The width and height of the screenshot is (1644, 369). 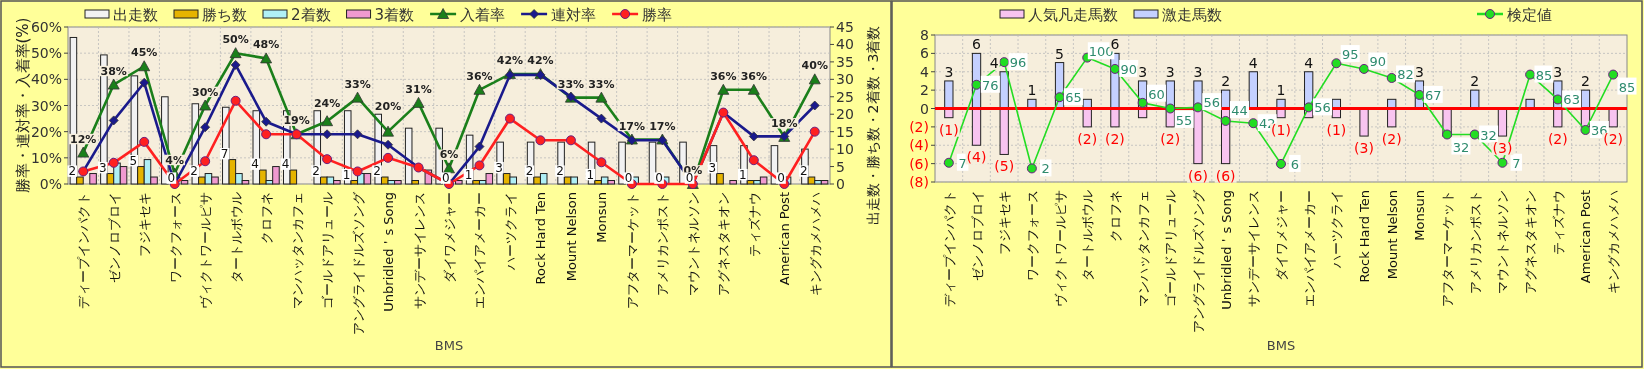 I want to click on y-tick-label: (4), so click(x=919, y=145).